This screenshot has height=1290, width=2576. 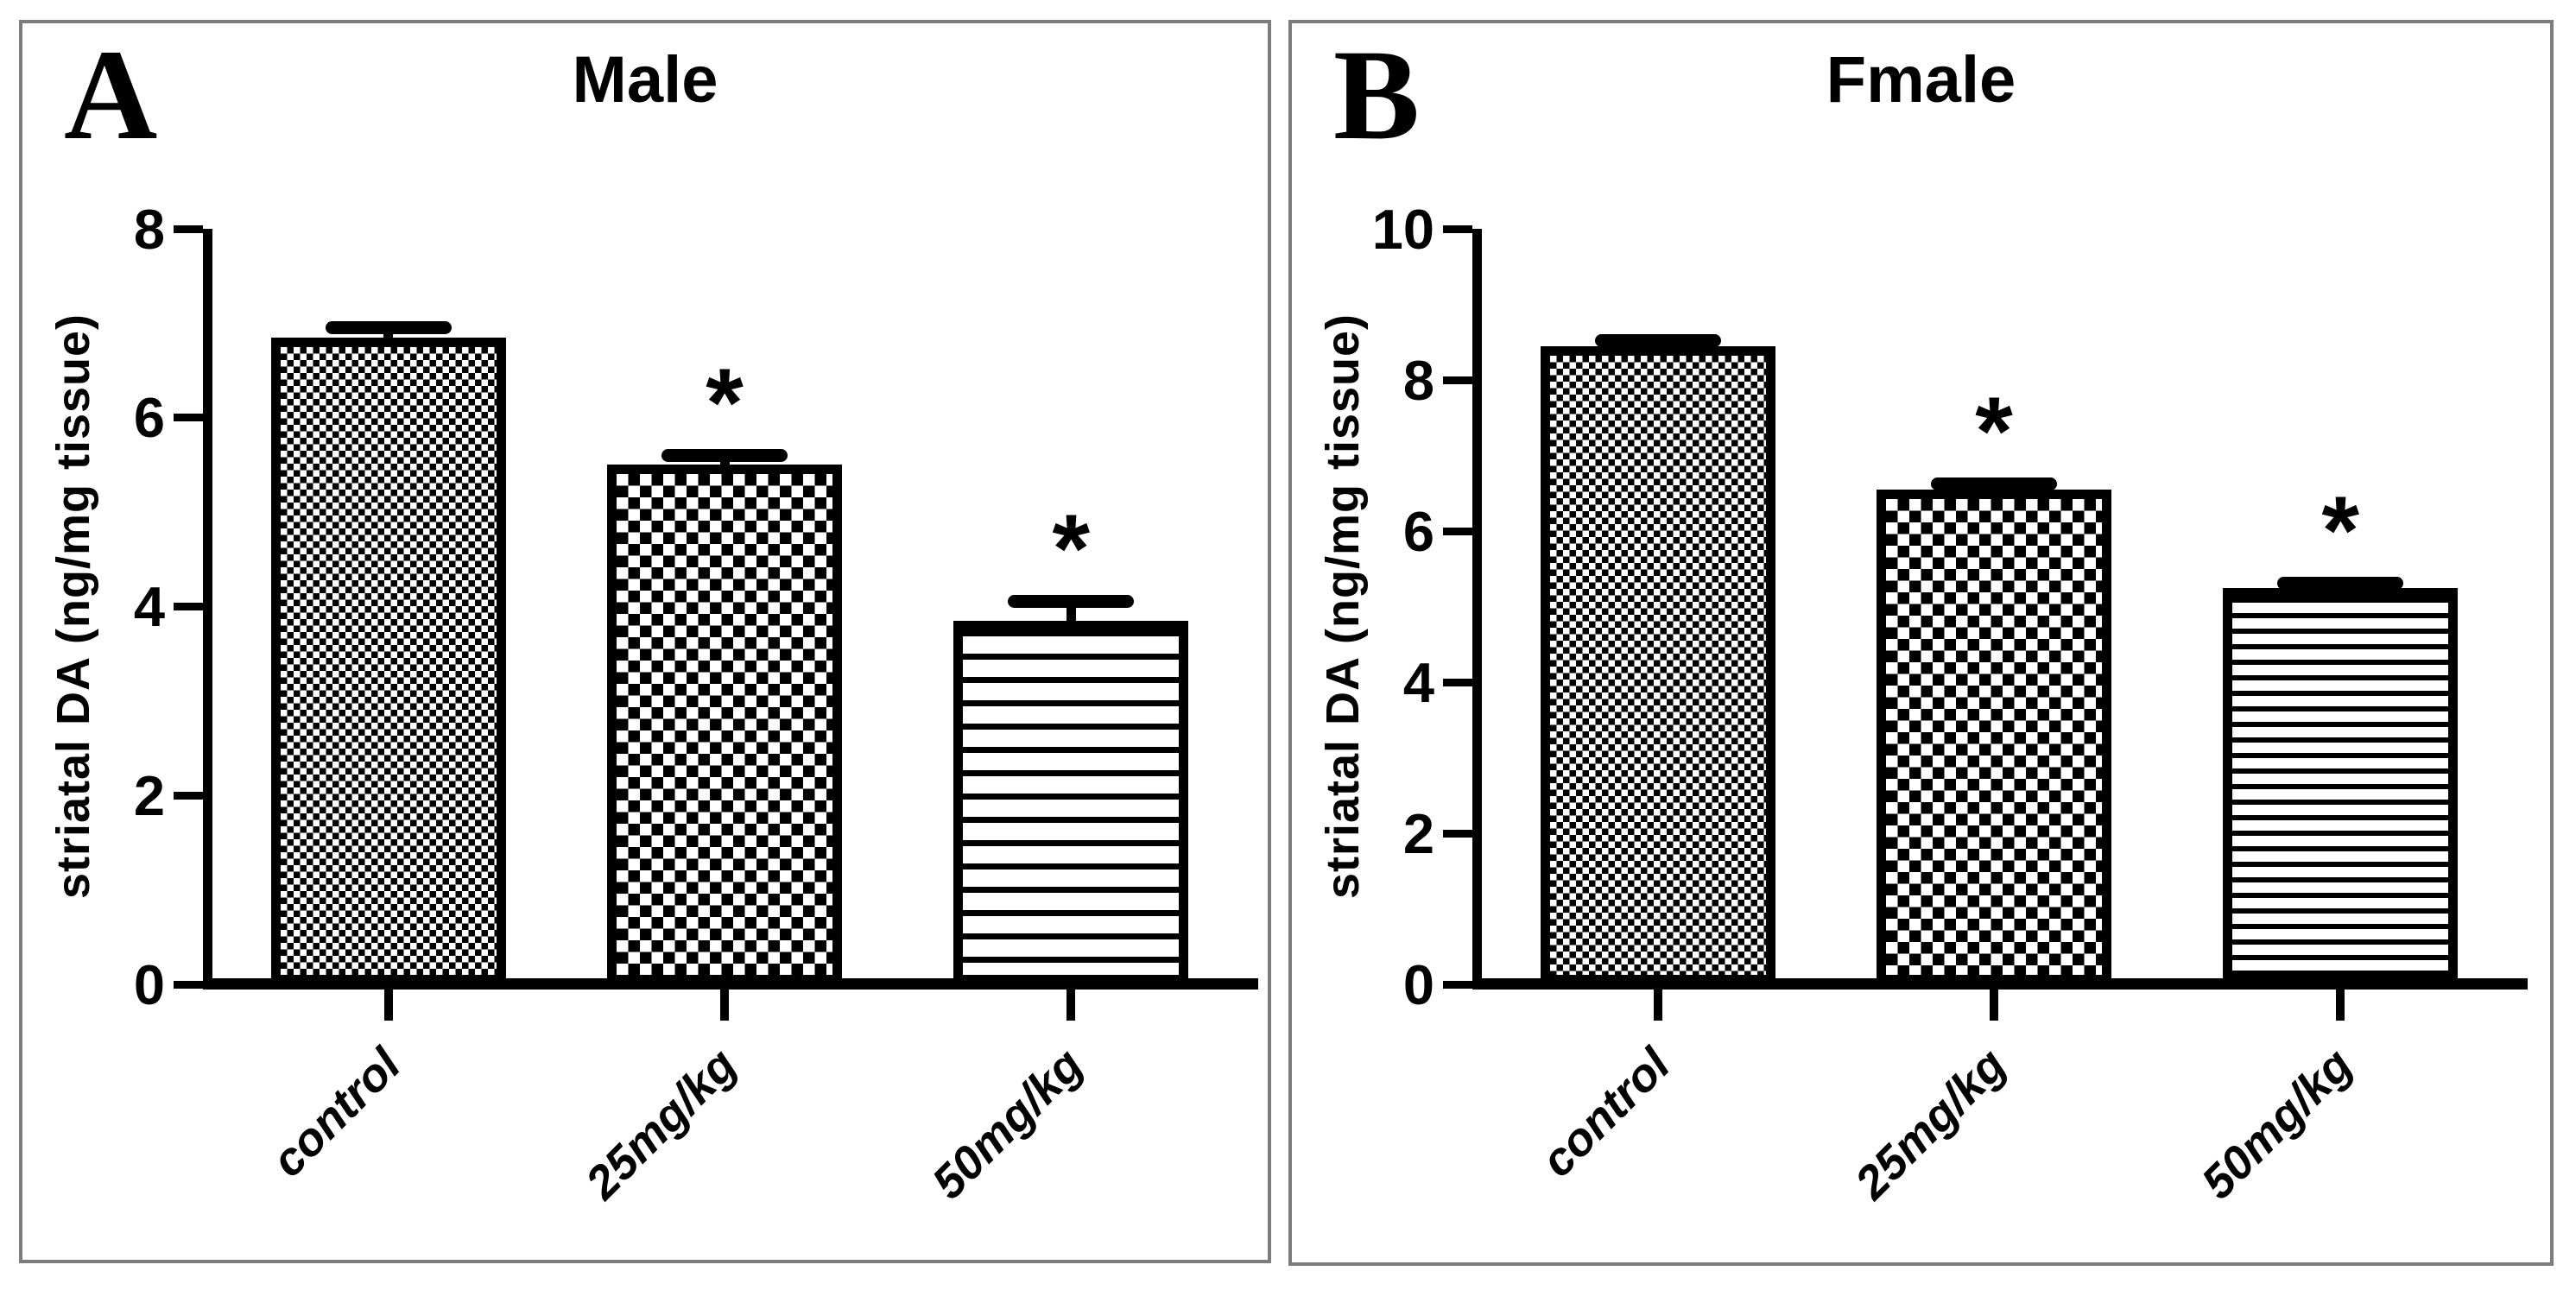 I want to click on error-bar-50mg-kg, so click(x=1071, y=611).